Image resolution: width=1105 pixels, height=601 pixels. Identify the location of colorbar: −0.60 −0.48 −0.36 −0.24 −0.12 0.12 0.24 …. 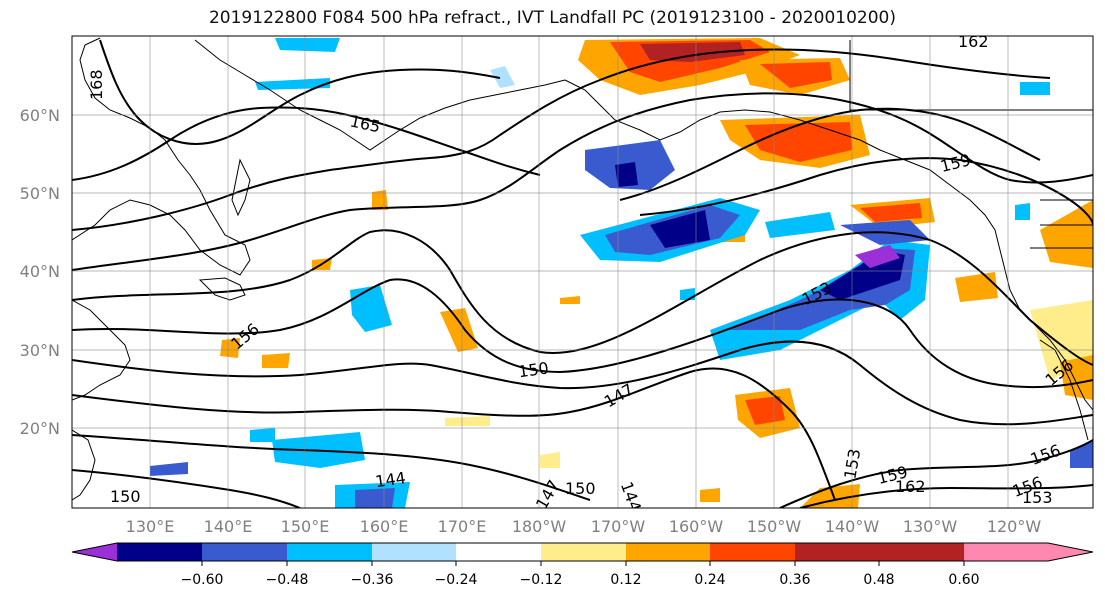
(582, 565).